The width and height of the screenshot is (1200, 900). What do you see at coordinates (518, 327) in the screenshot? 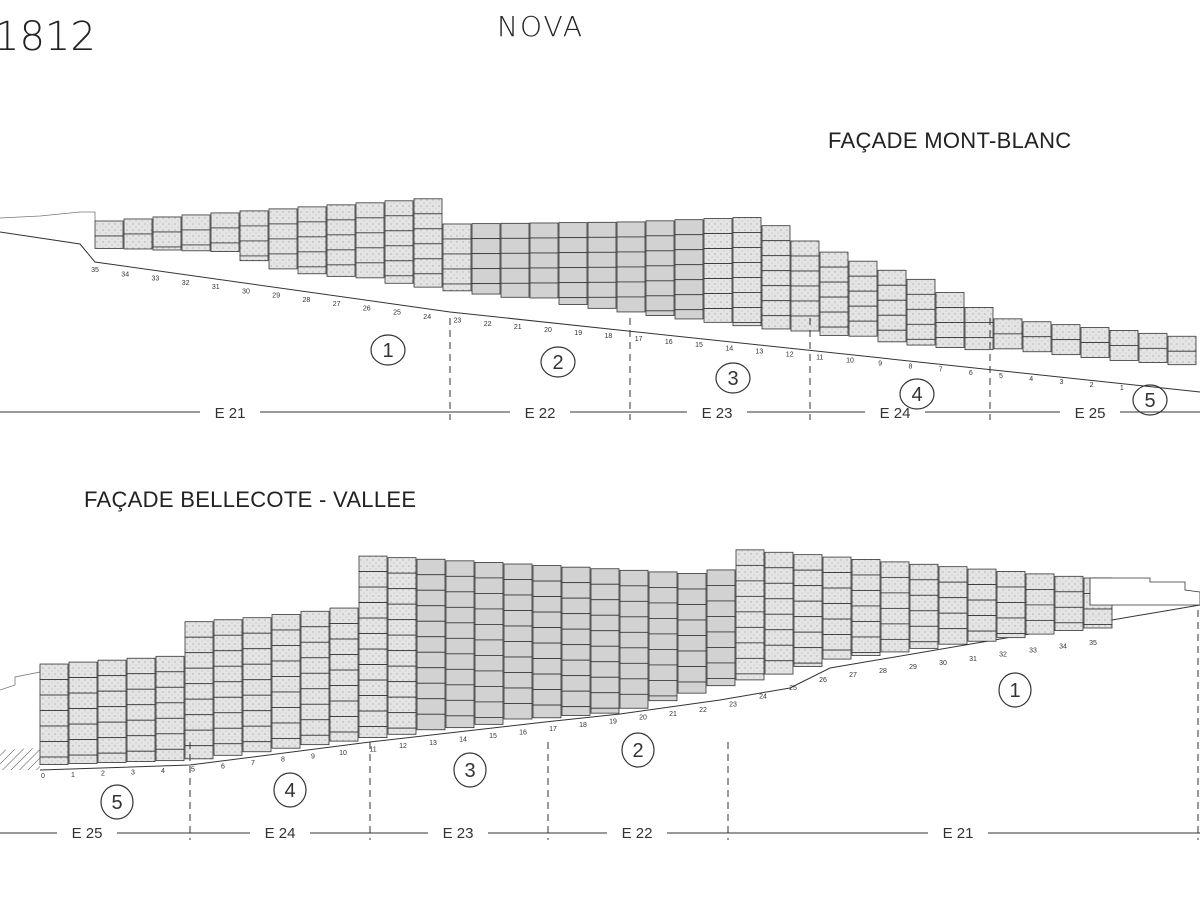
I see `top-axis-number: 21` at bounding box center [518, 327].